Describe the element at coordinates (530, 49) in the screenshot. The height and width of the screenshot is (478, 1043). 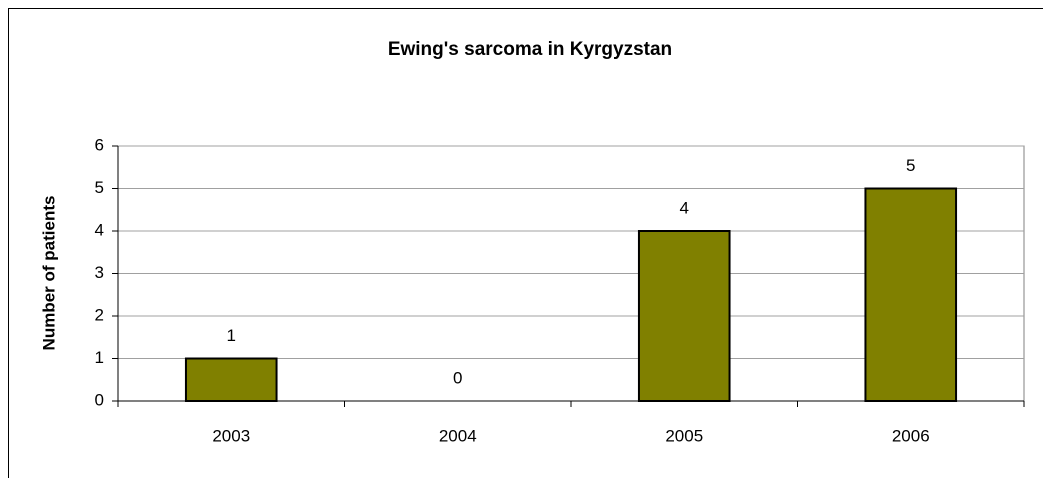
I see `chart-title: Ewing's sarcoma in Kyrgyzstan` at that location.